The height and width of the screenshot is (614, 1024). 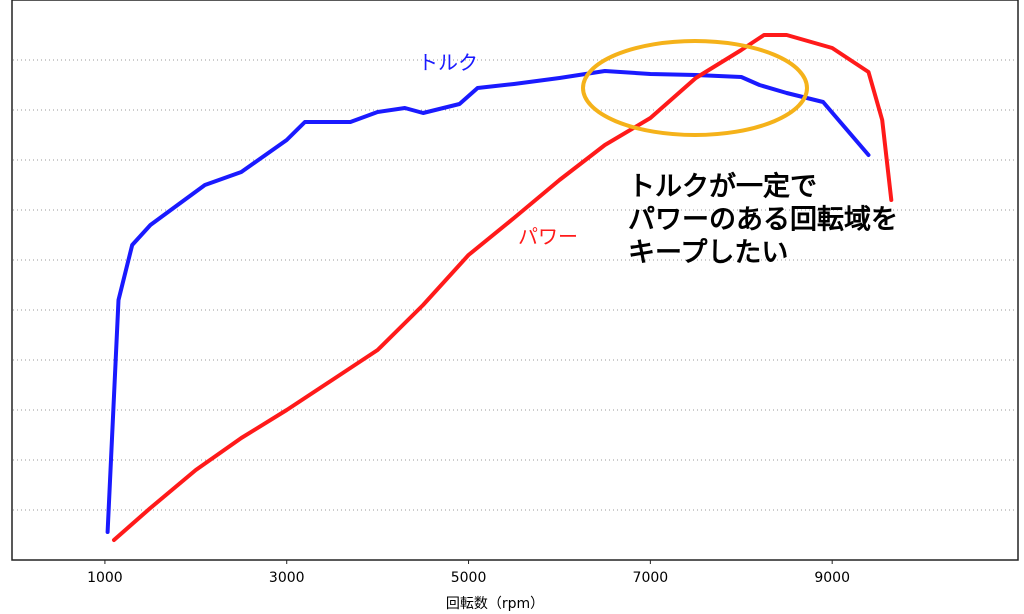 I want to click on x-tick-label: 9000, so click(x=832, y=578).